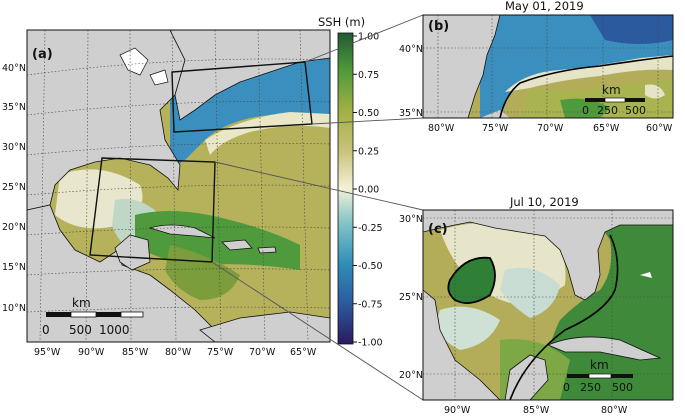  I want to click on colorbar-ticks: 1.000.750.500.250.00-0.25-0.50-0.75-1.00, so click(368, 190).